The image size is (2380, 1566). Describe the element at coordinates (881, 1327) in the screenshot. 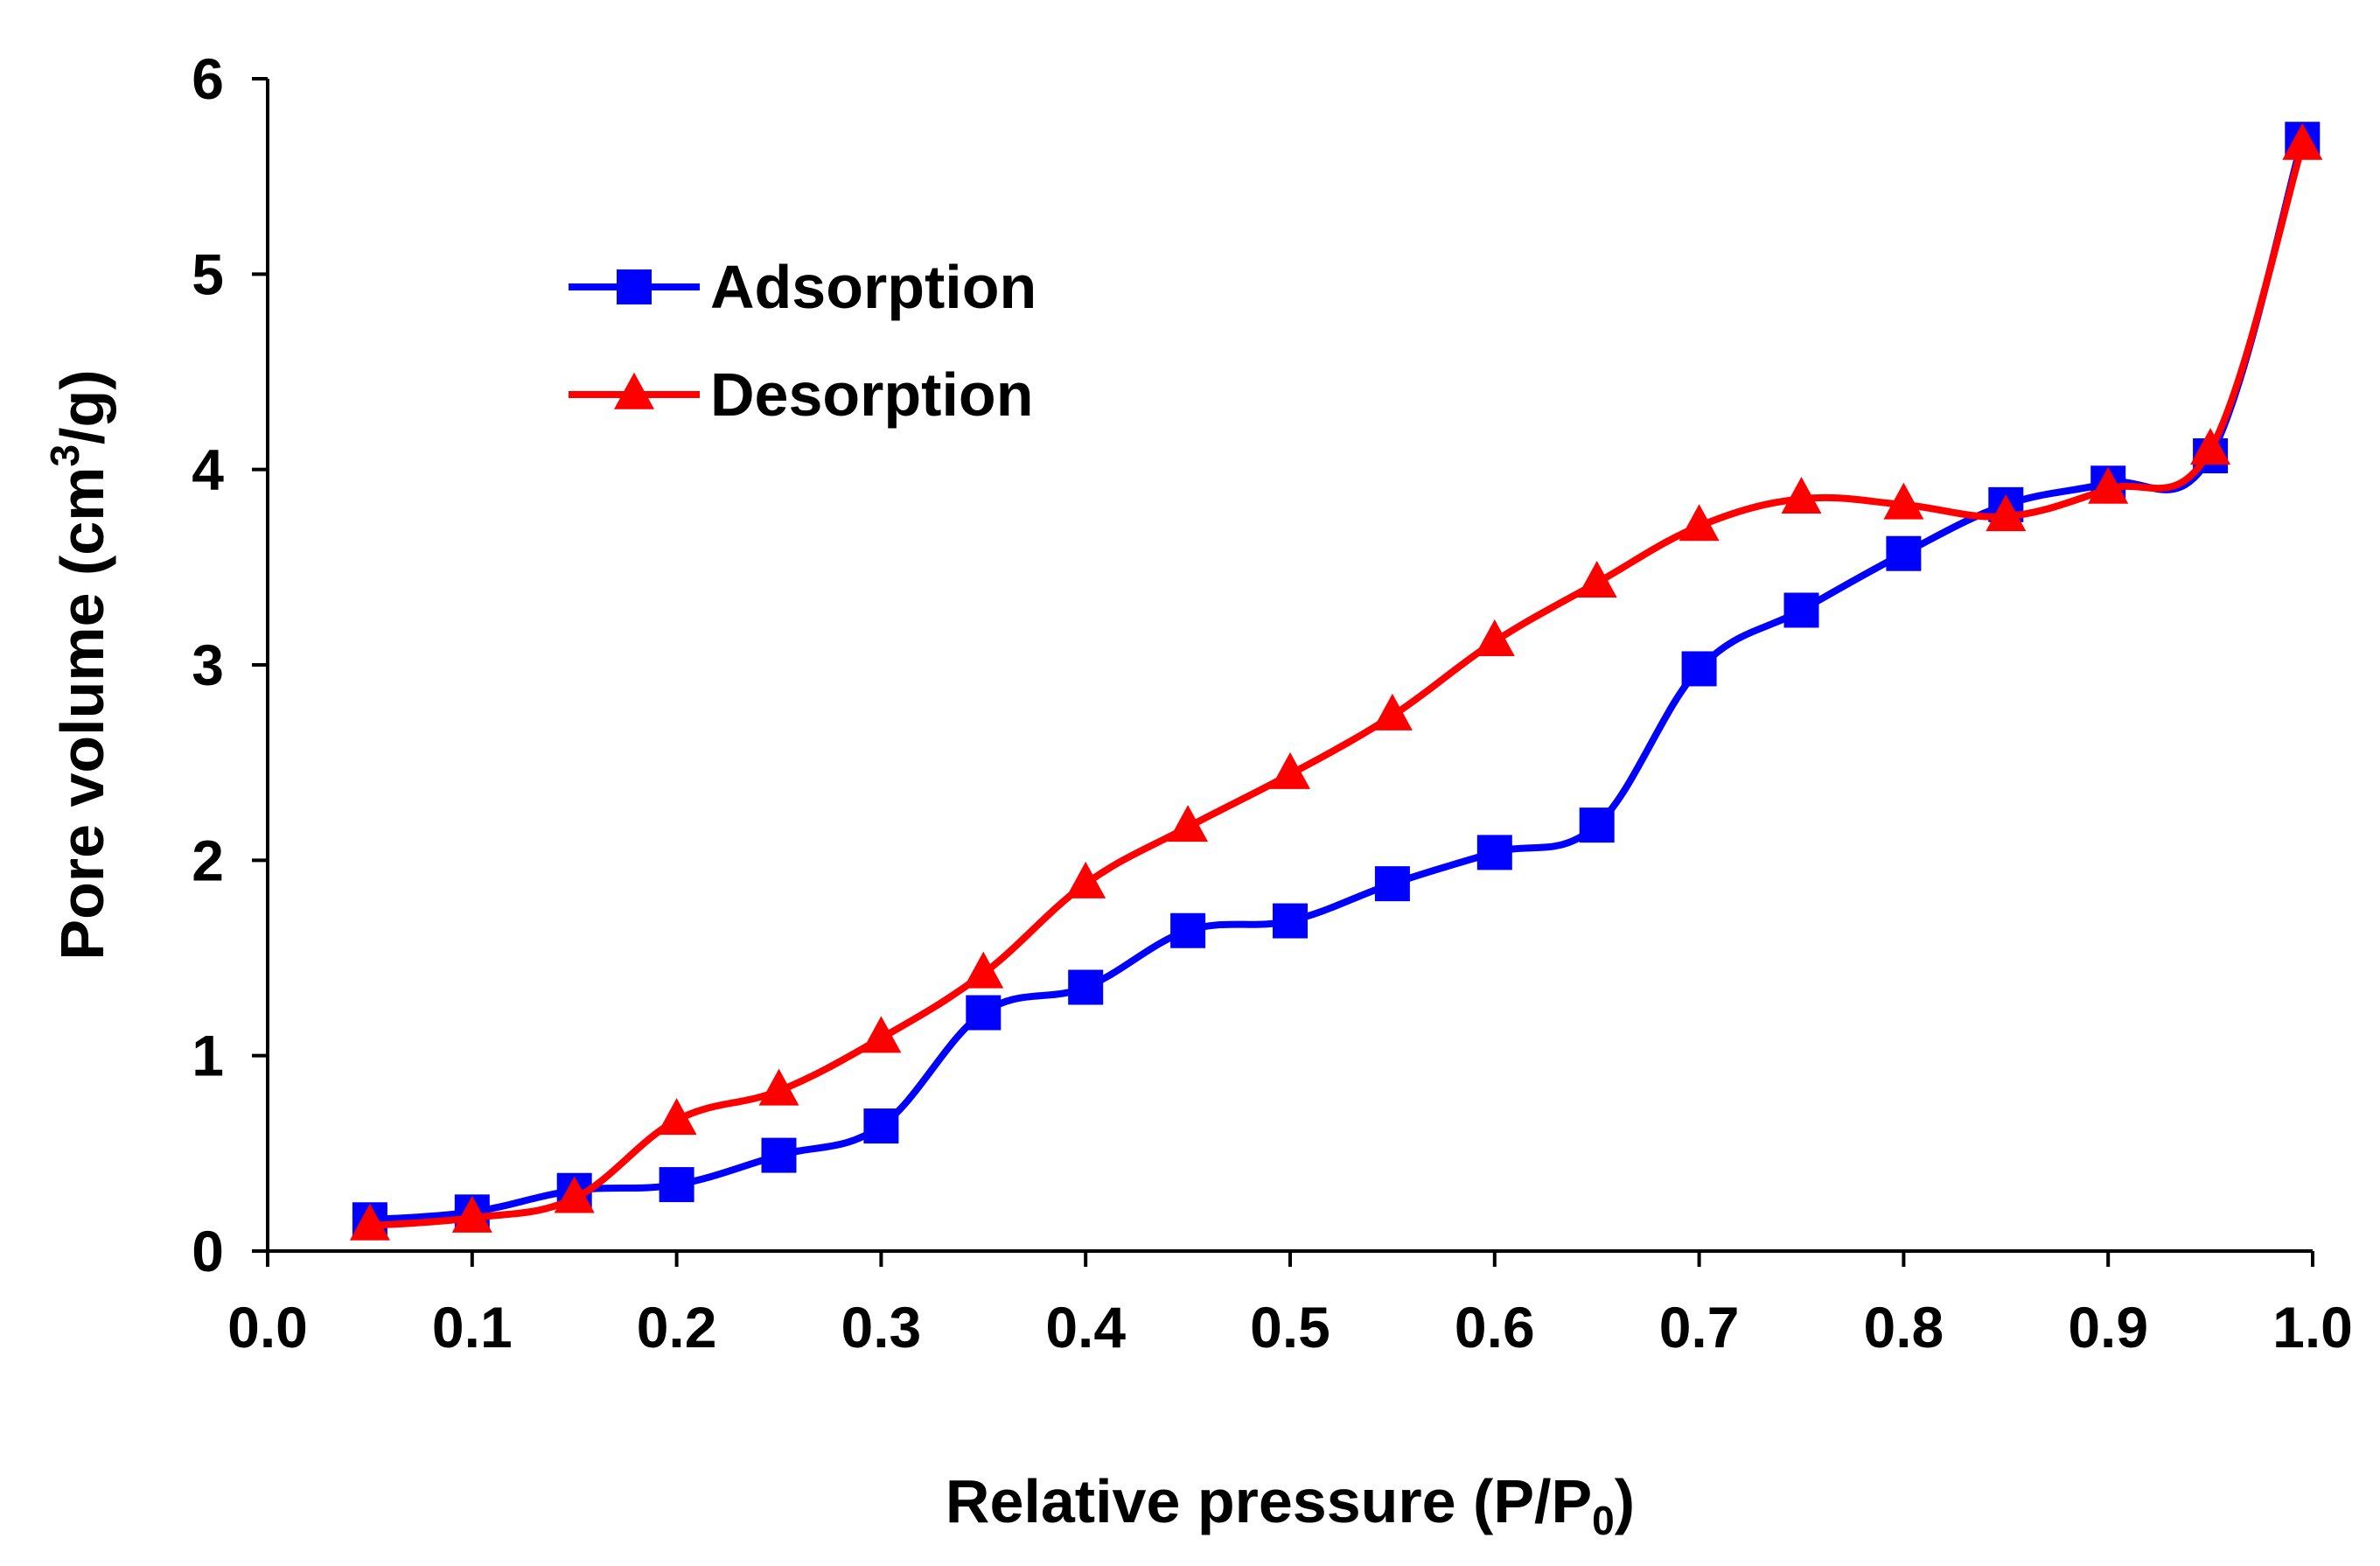

I see `x-tick-label: 0.3` at that location.